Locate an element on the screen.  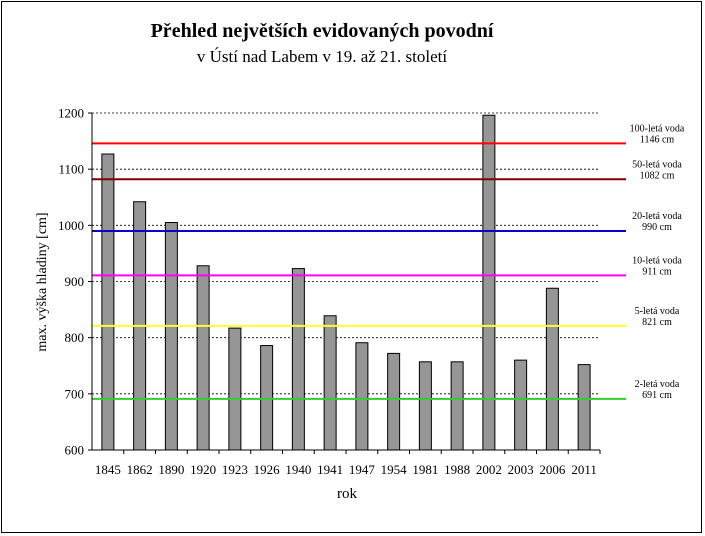
y-tick-labels: 600 700 800 900 1000 1100 1200 is located at coordinates (71, 282).